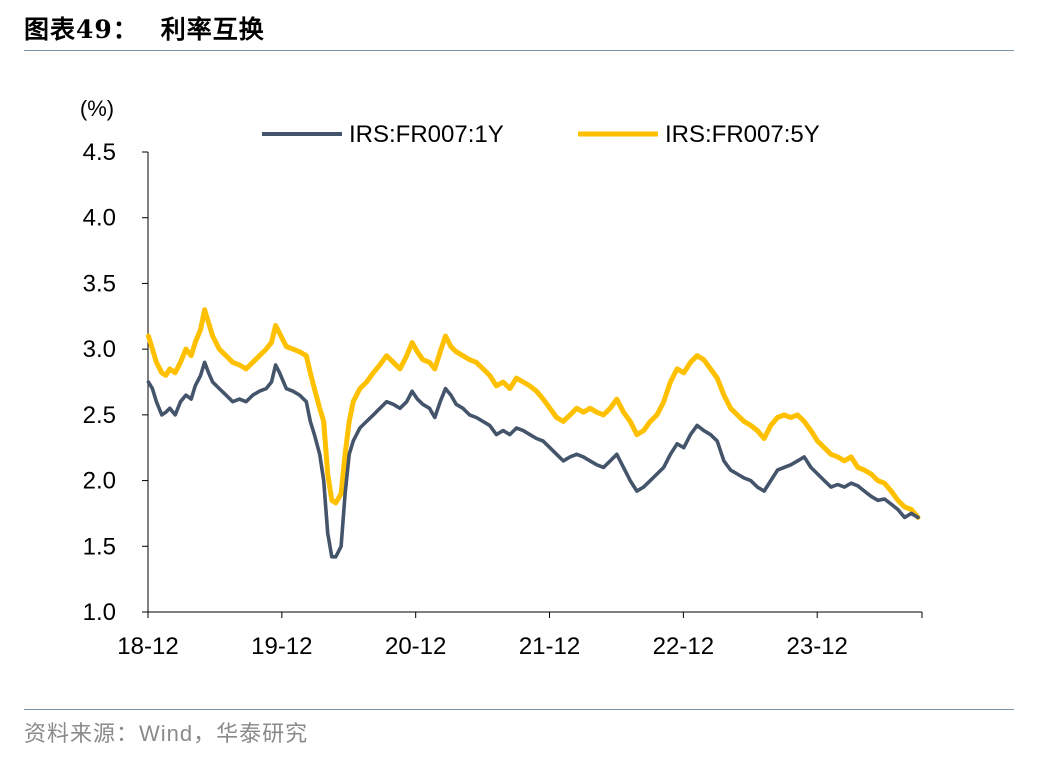 This screenshot has width=1044, height=760. What do you see at coordinates (166, 733) in the screenshot?
I see `source-note: 资料来源：Wind，华泰研究` at bounding box center [166, 733].